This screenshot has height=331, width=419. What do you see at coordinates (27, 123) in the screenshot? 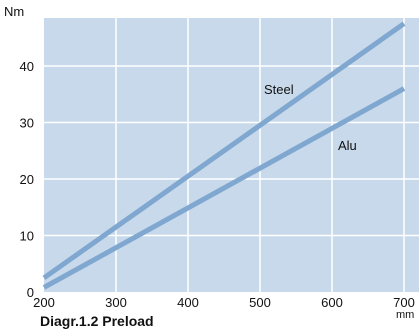
I see `y-tick-label: 30` at bounding box center [27, 123].